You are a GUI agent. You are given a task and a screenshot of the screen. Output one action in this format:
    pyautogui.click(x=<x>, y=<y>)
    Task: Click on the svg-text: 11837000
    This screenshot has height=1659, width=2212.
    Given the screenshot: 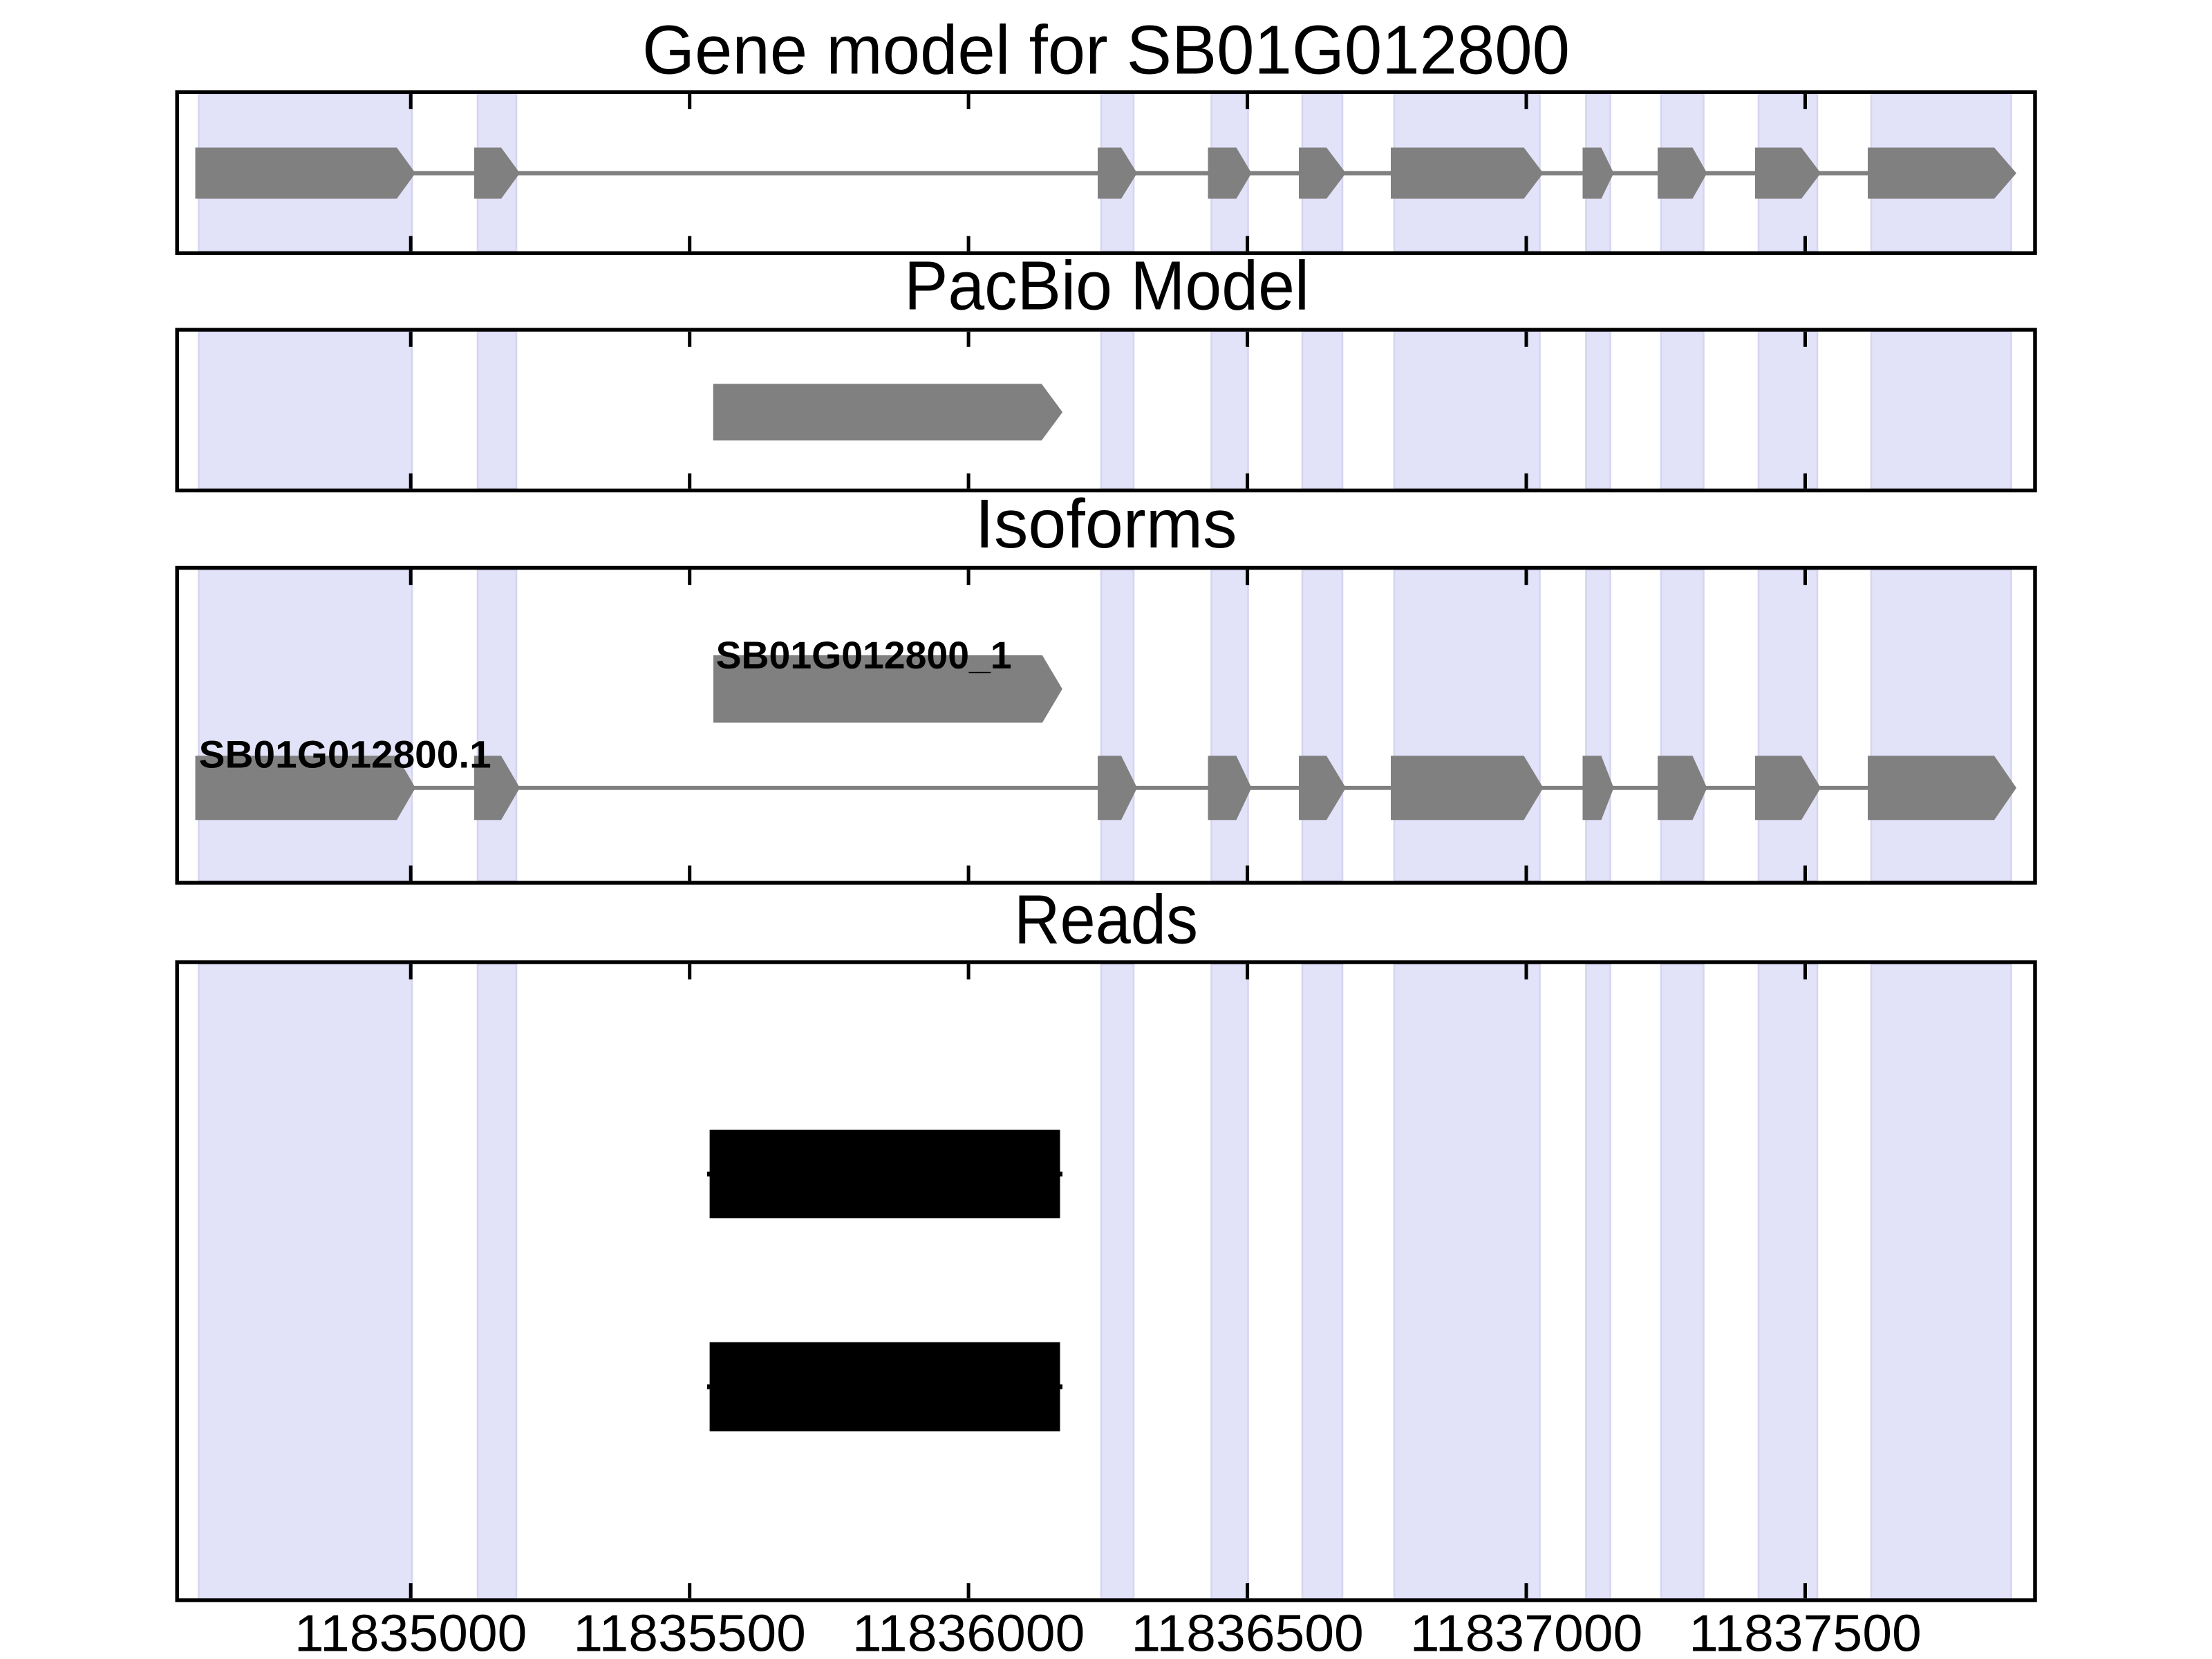 What is the action you would take?
    pyautogui.click(x=1526, y=1632)
    